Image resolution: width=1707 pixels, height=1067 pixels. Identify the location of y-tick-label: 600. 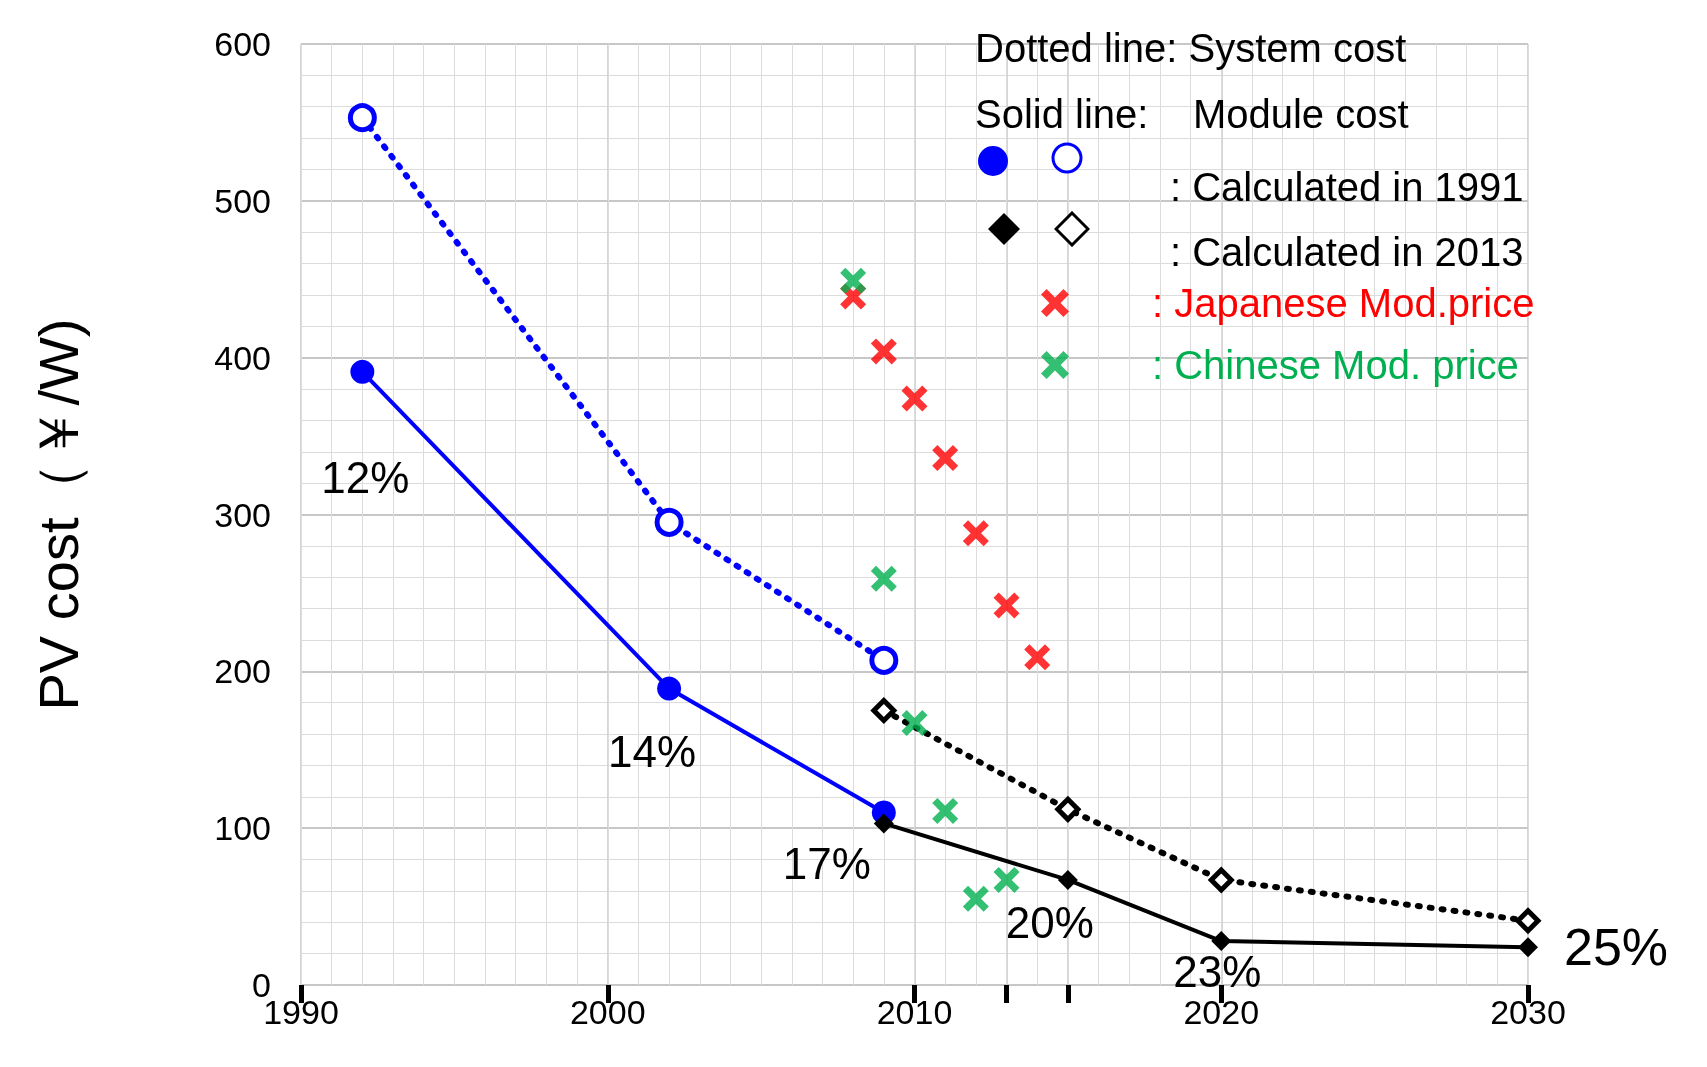
(242, 44).